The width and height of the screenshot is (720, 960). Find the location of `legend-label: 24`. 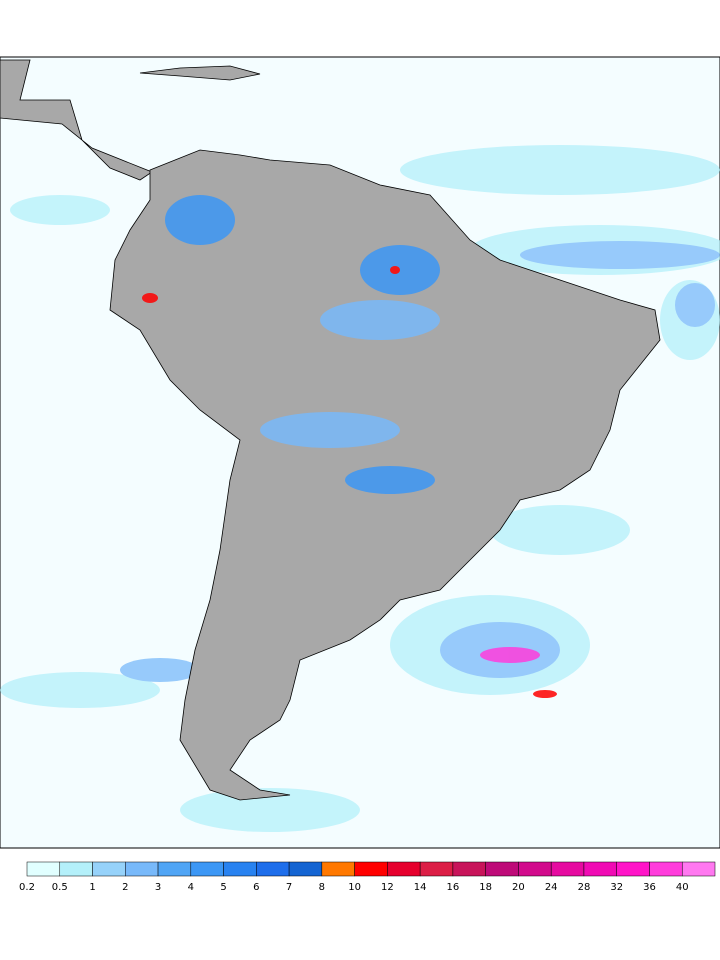

legend-label: 24 is located at coordinates (551, 887).